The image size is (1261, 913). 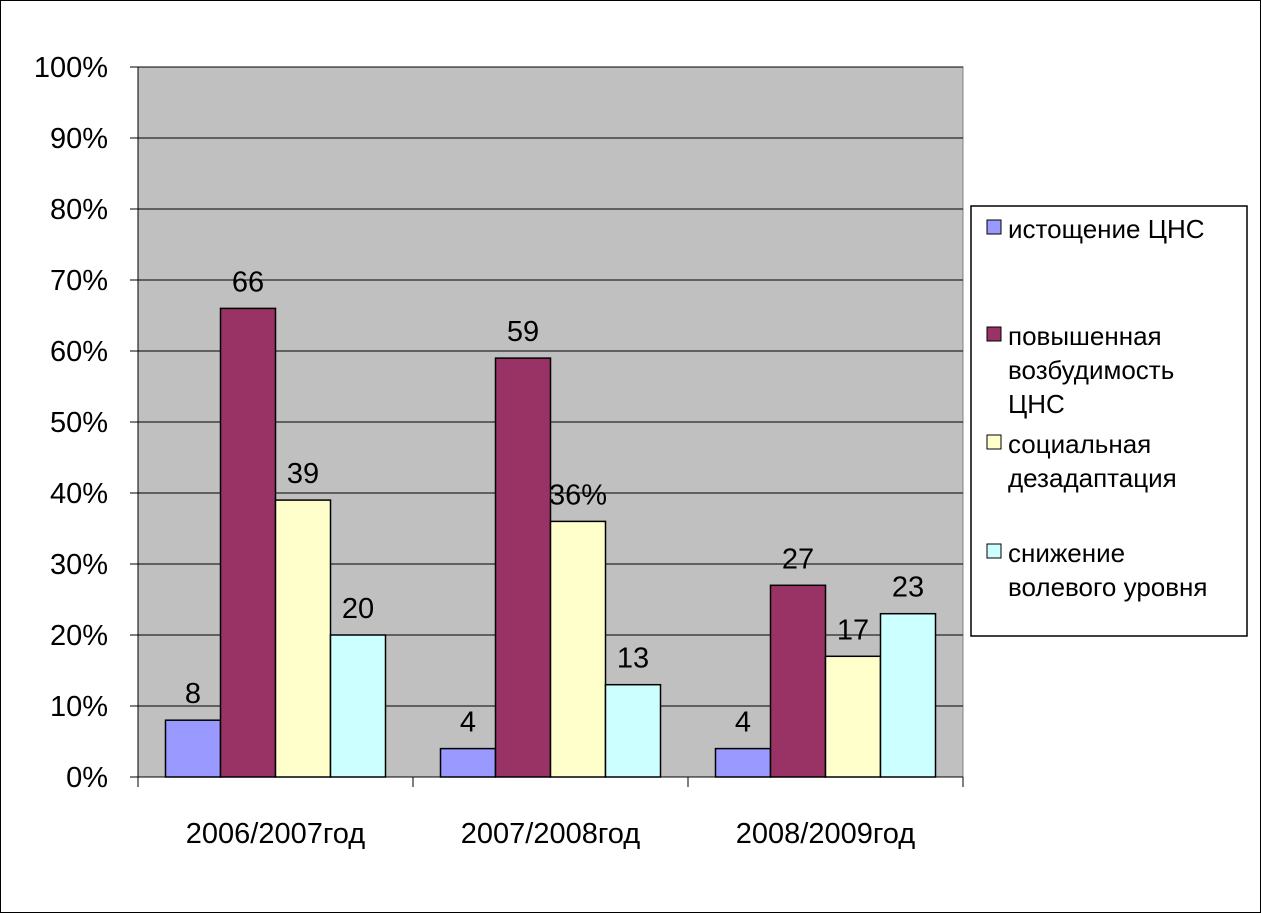 What do you see at coordinates (853, 630) in the screenshot?
I see `data-label: 17` at bounding box center [853, 630].